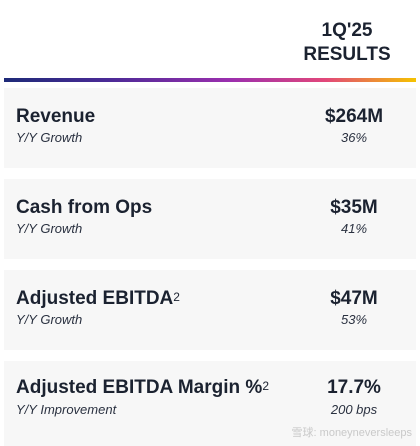 The width and height of the screenshot is (420, 446). What do you see at coordinates (351, 433) in the screenshot?
I see `watermark: 雪球: moneyneversleeps` at bounding box center [351, 433].